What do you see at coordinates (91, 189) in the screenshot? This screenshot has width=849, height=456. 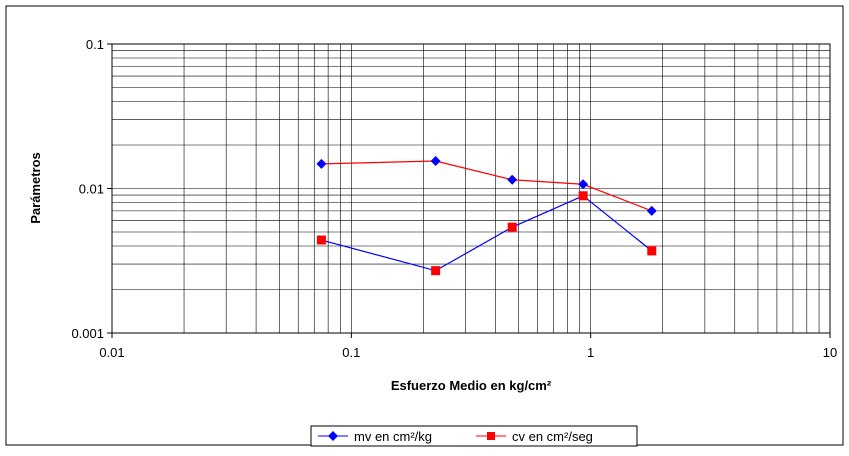 I see `y-tick-label: 0.01` at bounding box center [91, 189].